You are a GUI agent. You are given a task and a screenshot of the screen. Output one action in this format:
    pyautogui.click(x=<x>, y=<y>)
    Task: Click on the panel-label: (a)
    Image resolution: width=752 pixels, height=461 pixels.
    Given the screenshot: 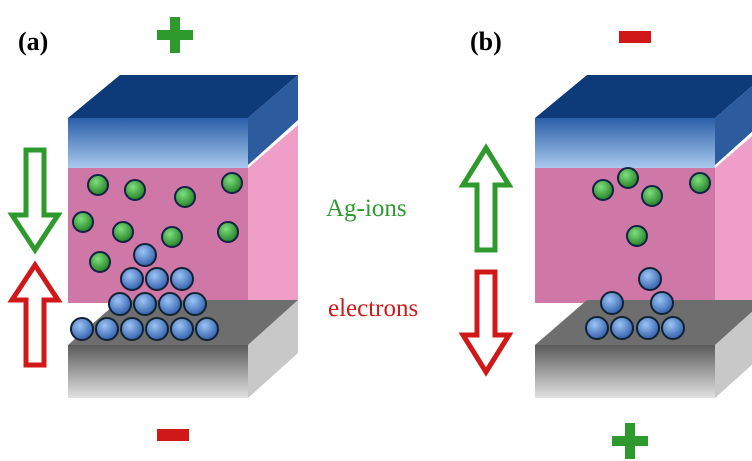 What is the action you would take?
    pyautogui.click(x=33, y=41)
    